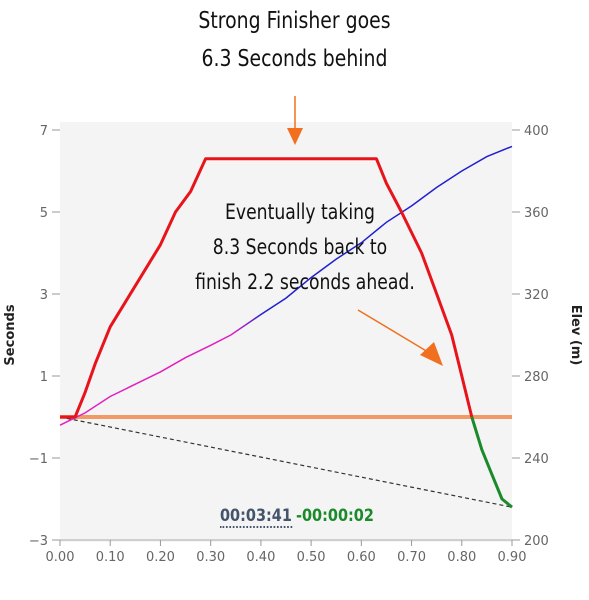  What do you see at coordinates (311, 557) in the screenshot?
I see `x-tick-label: 0.50` at bounding box center [311, 557].